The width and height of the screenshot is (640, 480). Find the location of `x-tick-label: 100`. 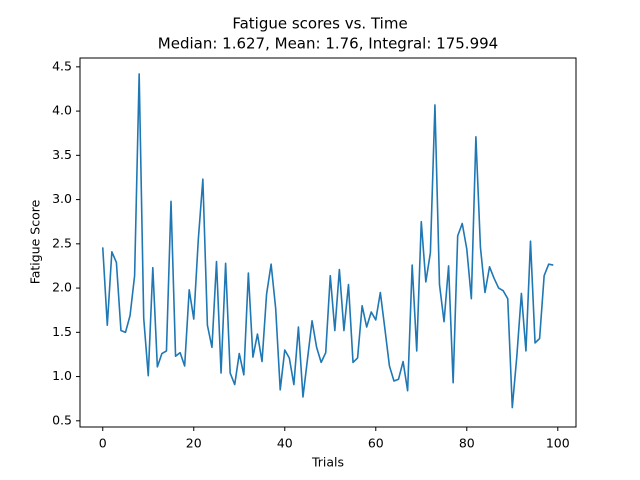

x-tick-label: 100 is located at coordinates (558, 443).